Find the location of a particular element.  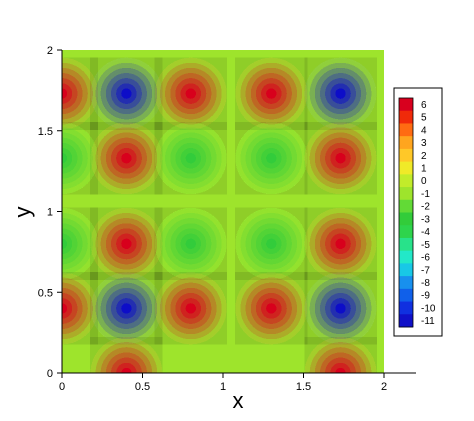

y-axis-label: y is located at coordinates (22, 212).